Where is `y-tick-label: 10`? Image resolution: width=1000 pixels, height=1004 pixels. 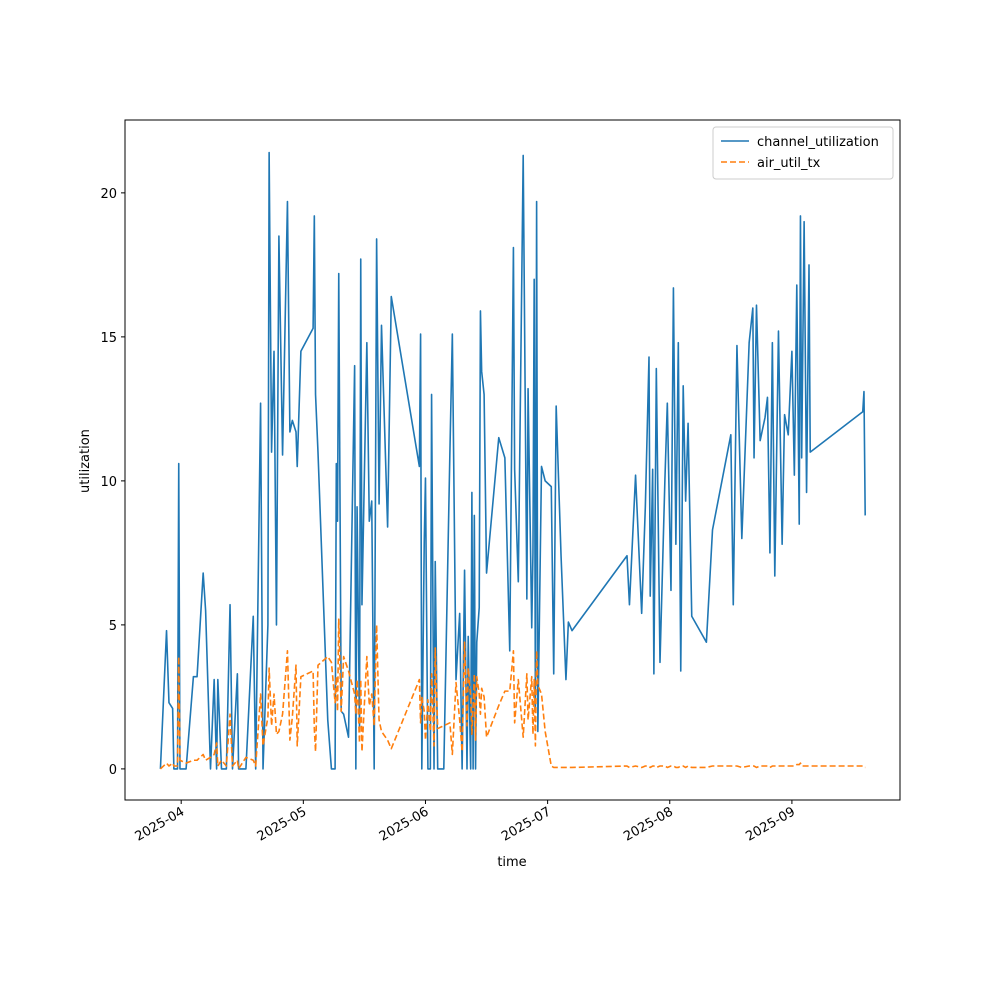
y-tick-label: 10 is located at coordinates (108, 482).